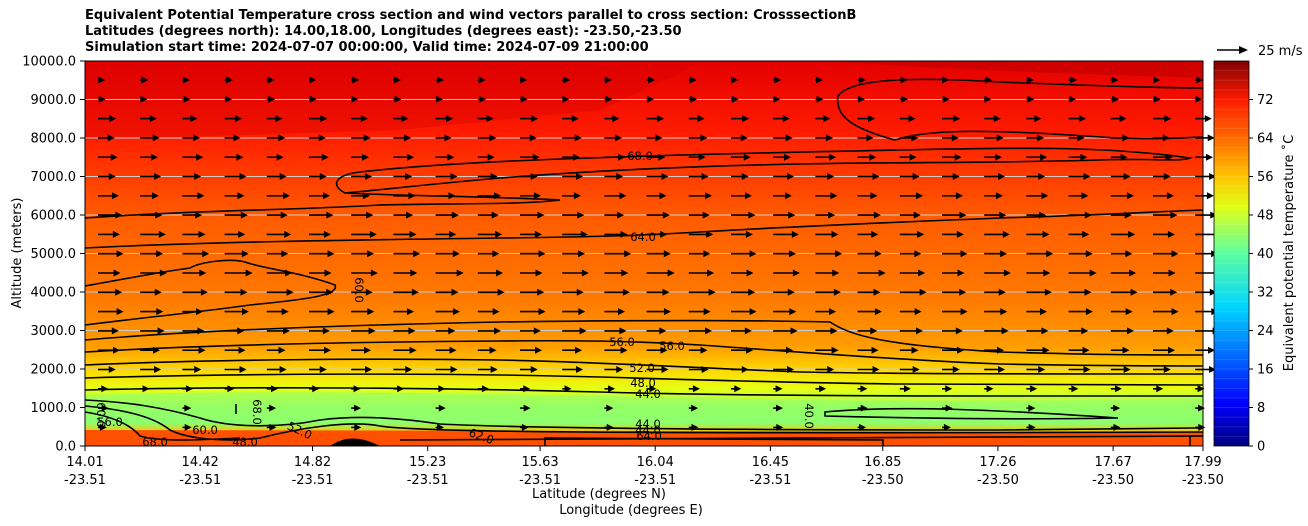 This screenshot has width=1308, height=526. I want to click on x-tick-label-lat: 14.82, so click(312, 462).